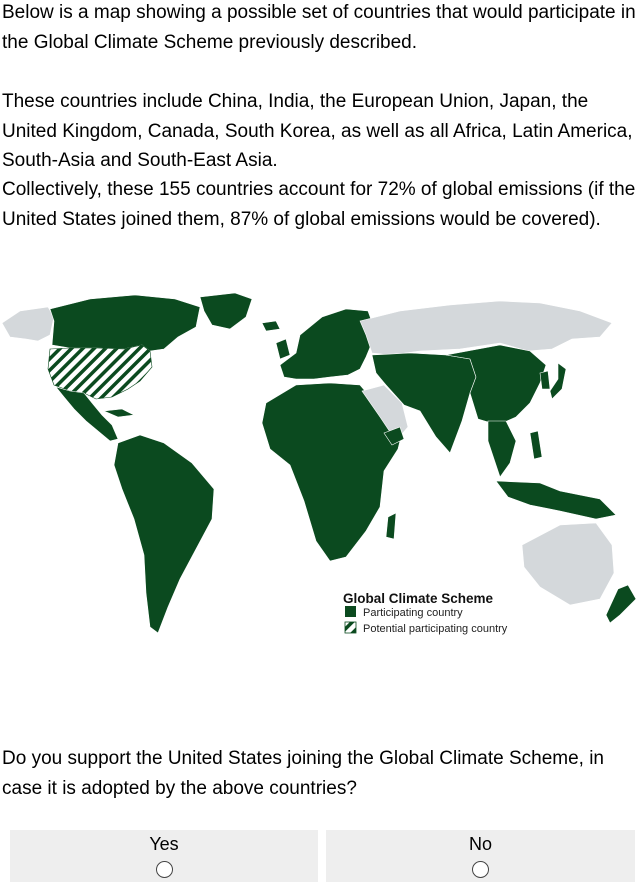 The height and width of the screenshot is (882, 641). What do you see at coordinates (480, 869) in the screenshot?
I see `no-radio` at bounding box center [480, 869].